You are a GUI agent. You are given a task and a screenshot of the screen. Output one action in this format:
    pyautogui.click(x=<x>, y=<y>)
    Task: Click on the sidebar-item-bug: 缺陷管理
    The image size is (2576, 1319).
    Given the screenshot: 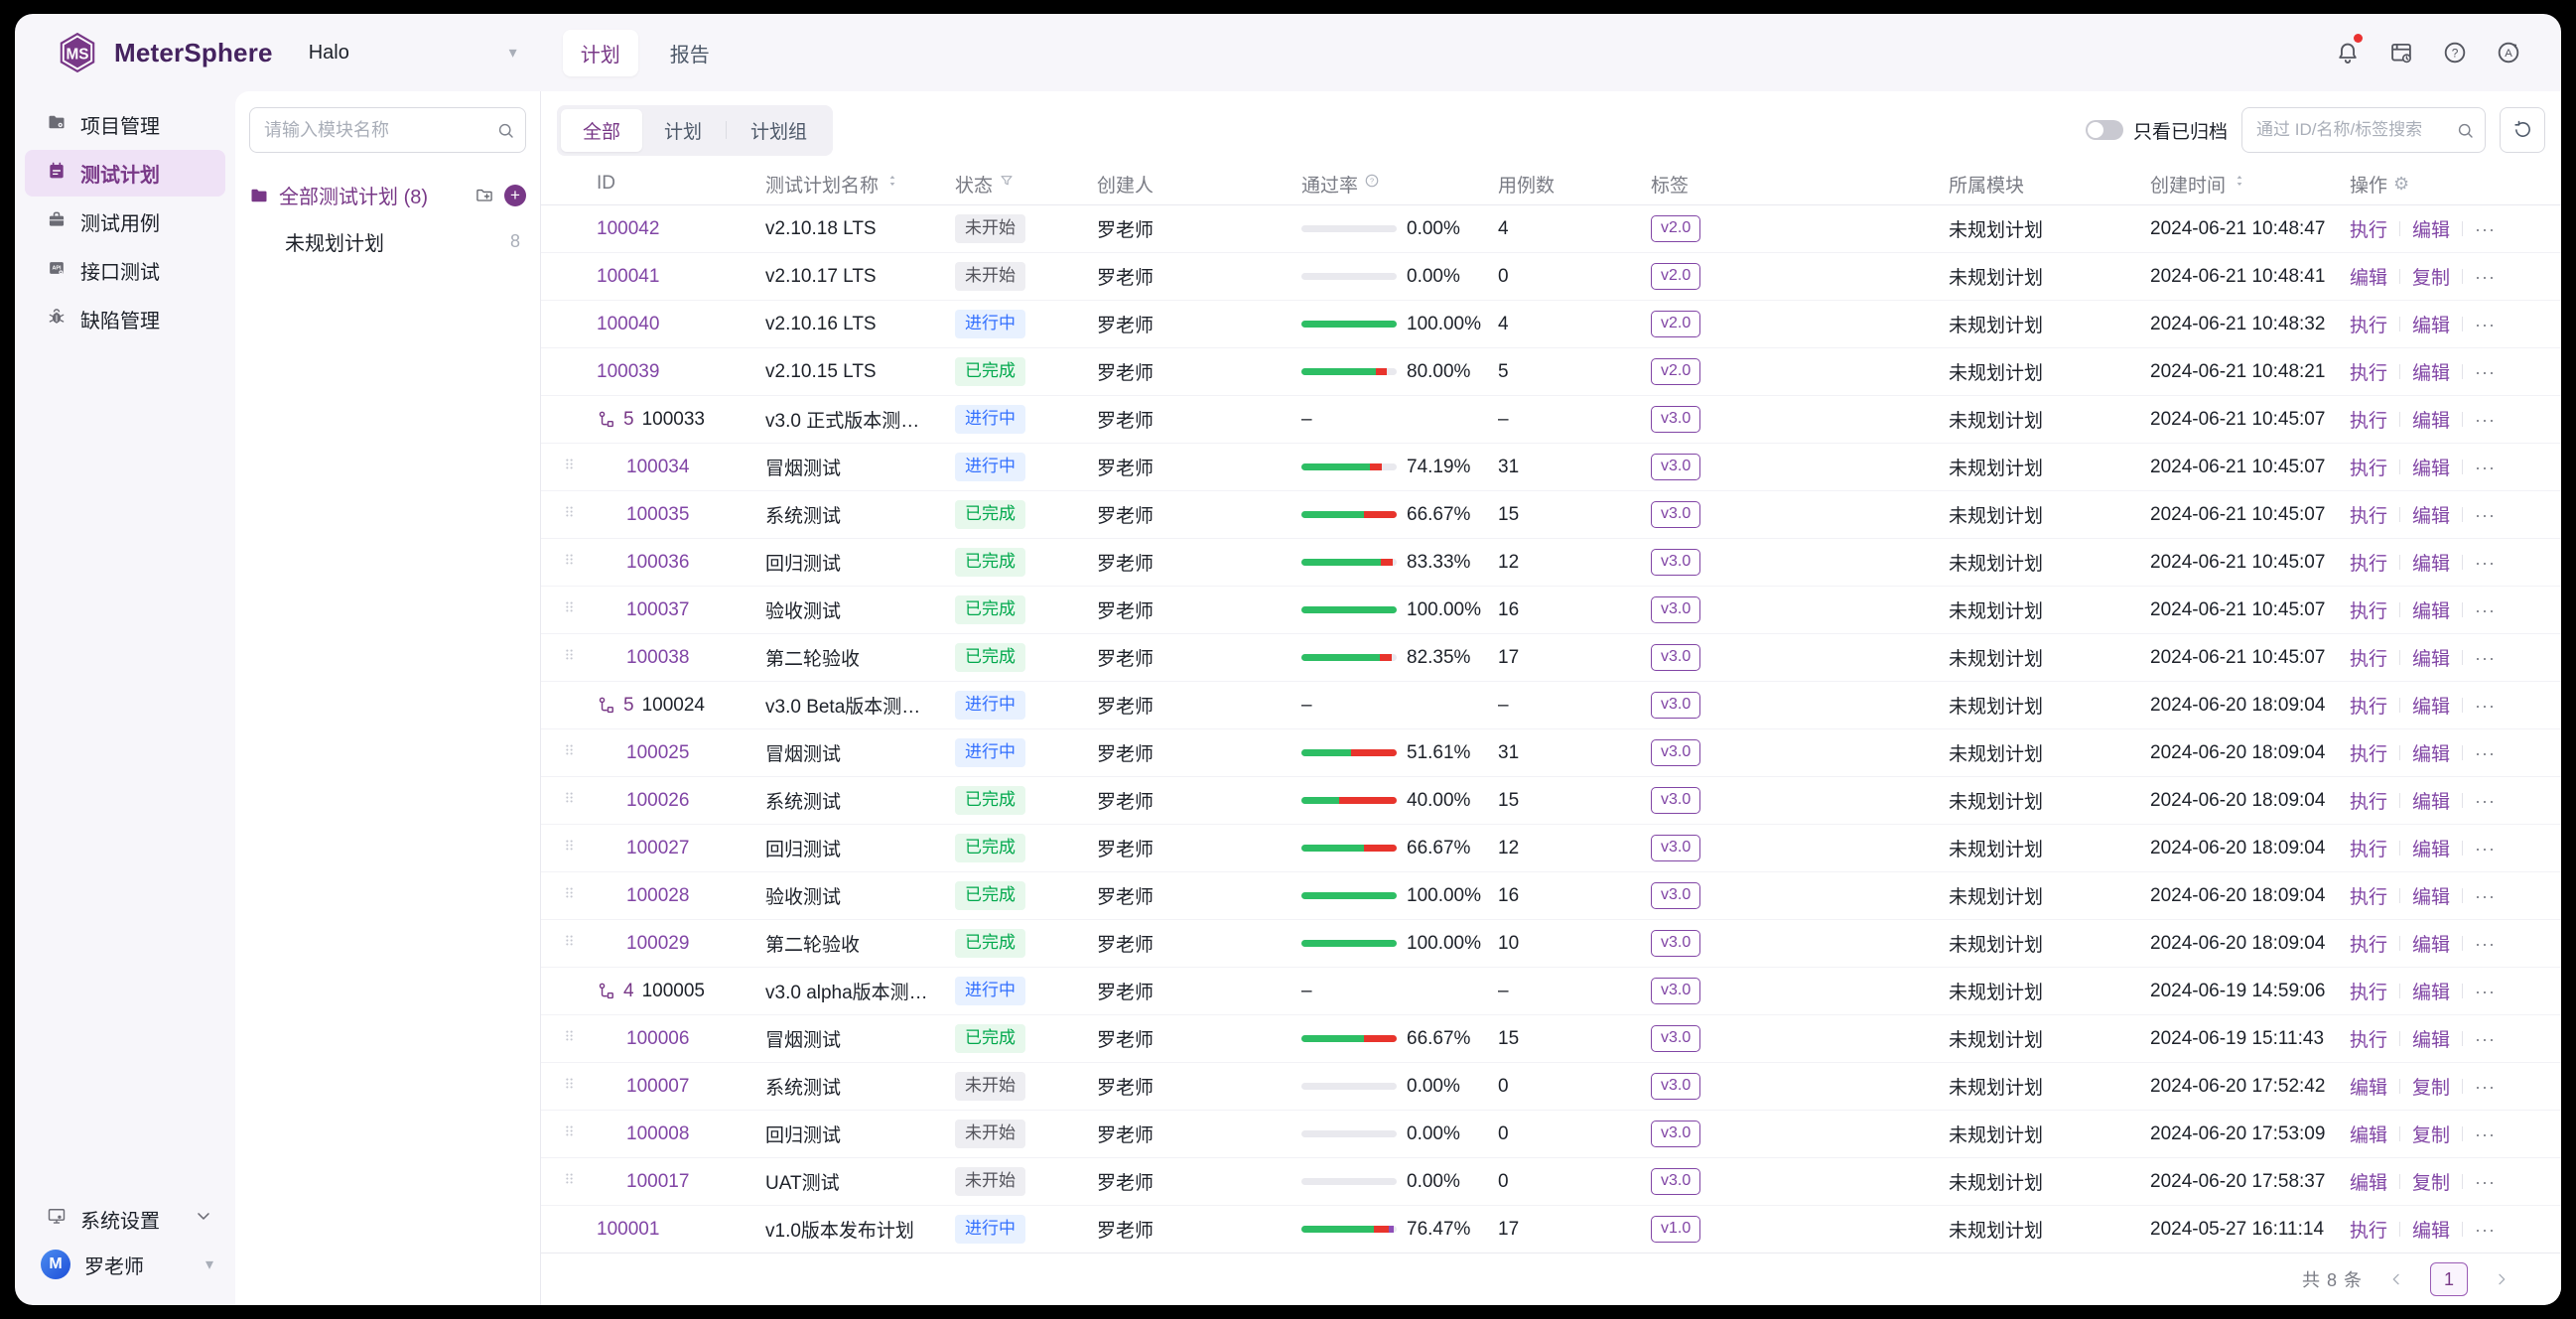 What is the action you would take?
    pyautogui.click(x=125, y=319)
    